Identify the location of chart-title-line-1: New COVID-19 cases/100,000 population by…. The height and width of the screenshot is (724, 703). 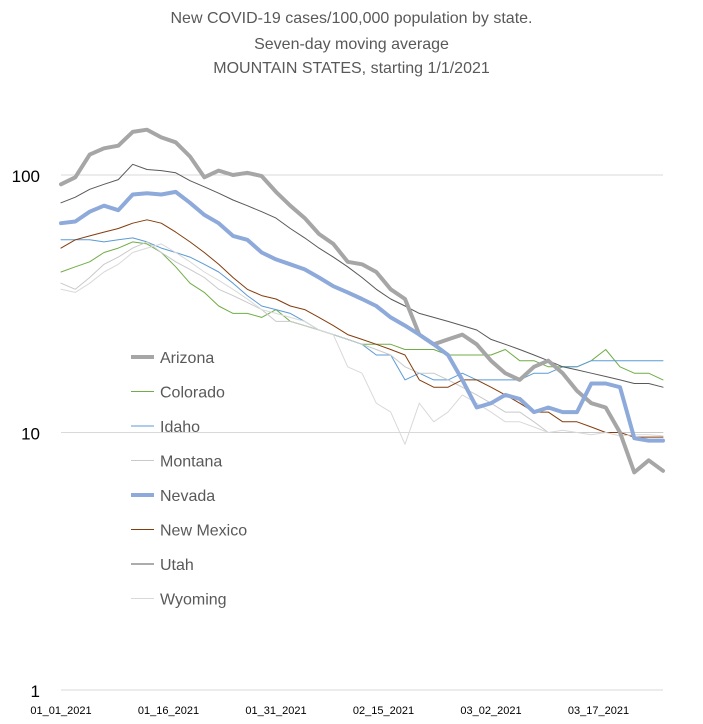
(351, 18).